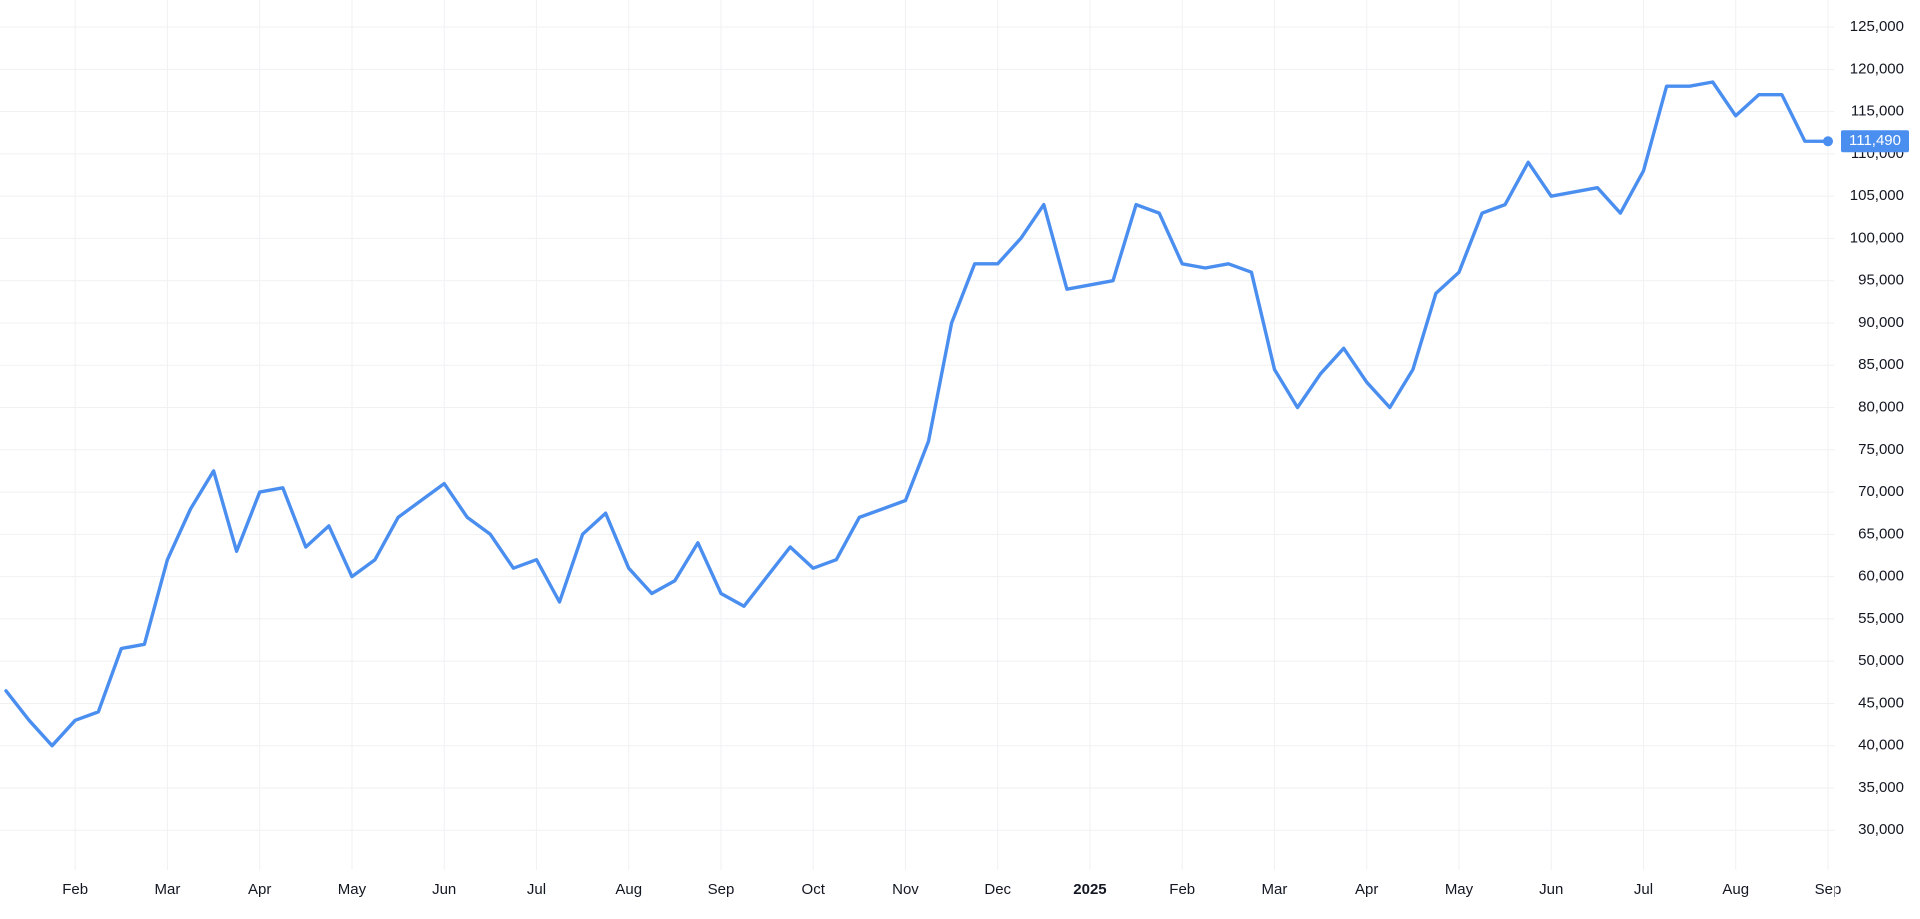  What do you see at coordinates (1881, 745) in the screenshot?
I see `y-tick-label: 40,000` at bounding box center [1881, 745].